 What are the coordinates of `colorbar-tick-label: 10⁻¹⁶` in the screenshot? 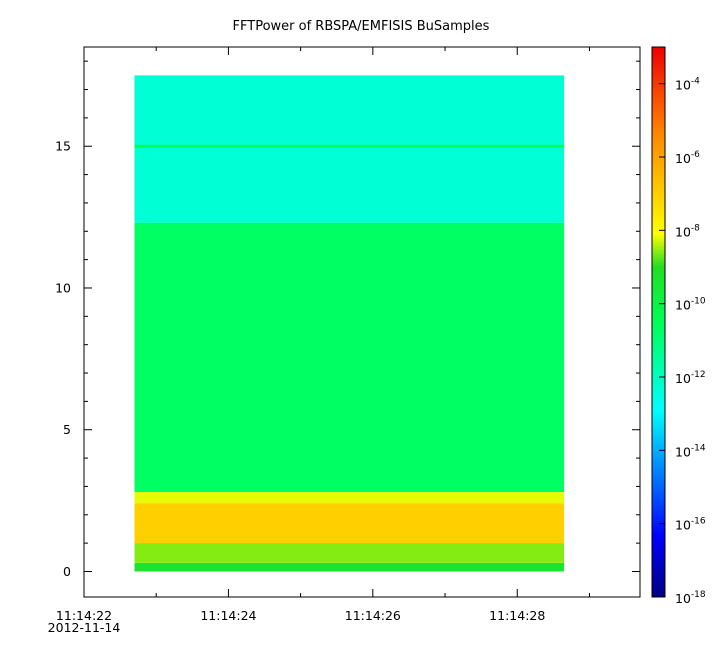 It's located at (690, 525).